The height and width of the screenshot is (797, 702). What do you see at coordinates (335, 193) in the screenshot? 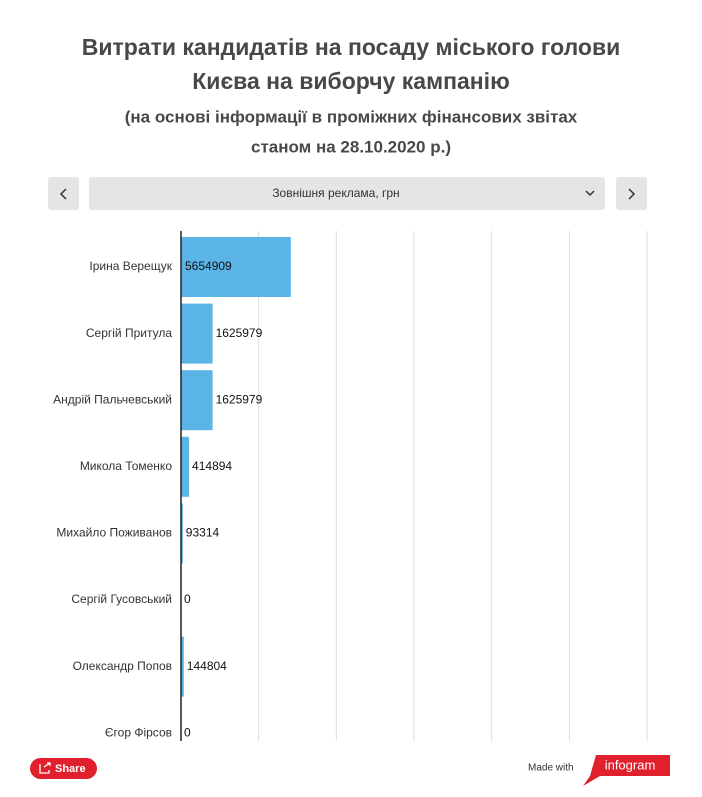
I see `dropdown-label: Зовнішня реклама, грн` at bounding box center [335, 193].